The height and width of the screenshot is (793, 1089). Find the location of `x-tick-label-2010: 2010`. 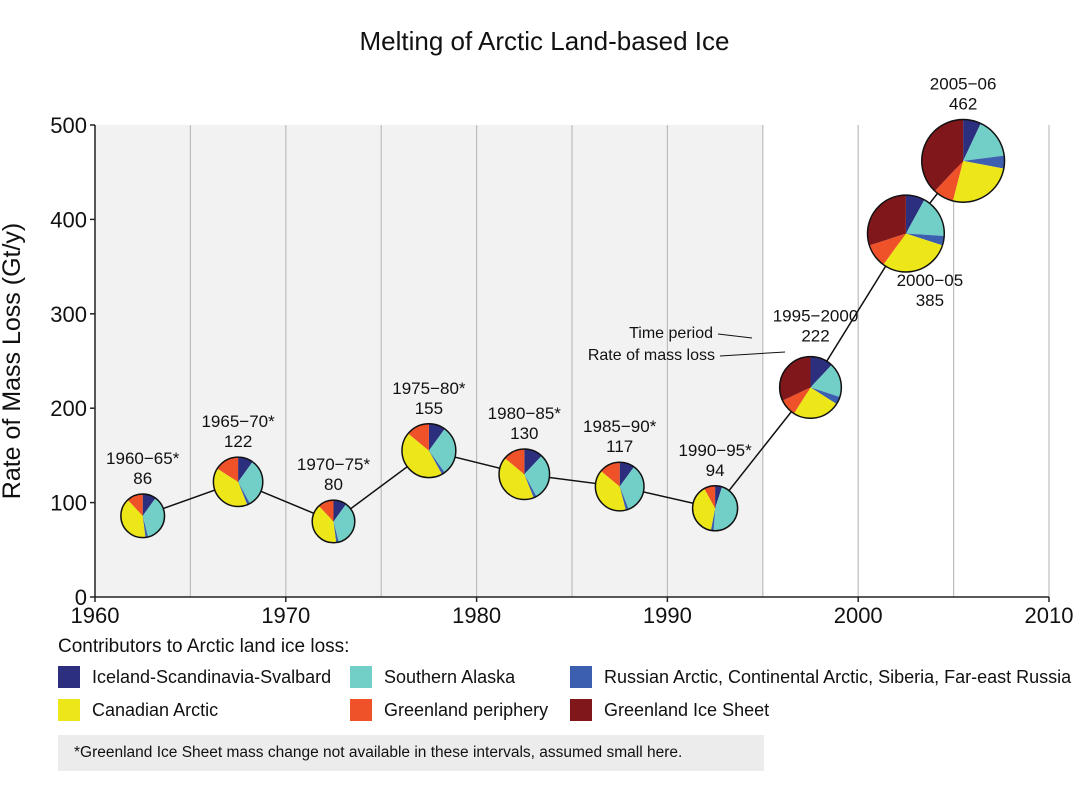

x-tick-label-2010: 2010 is located at coordinates (1049, 615).